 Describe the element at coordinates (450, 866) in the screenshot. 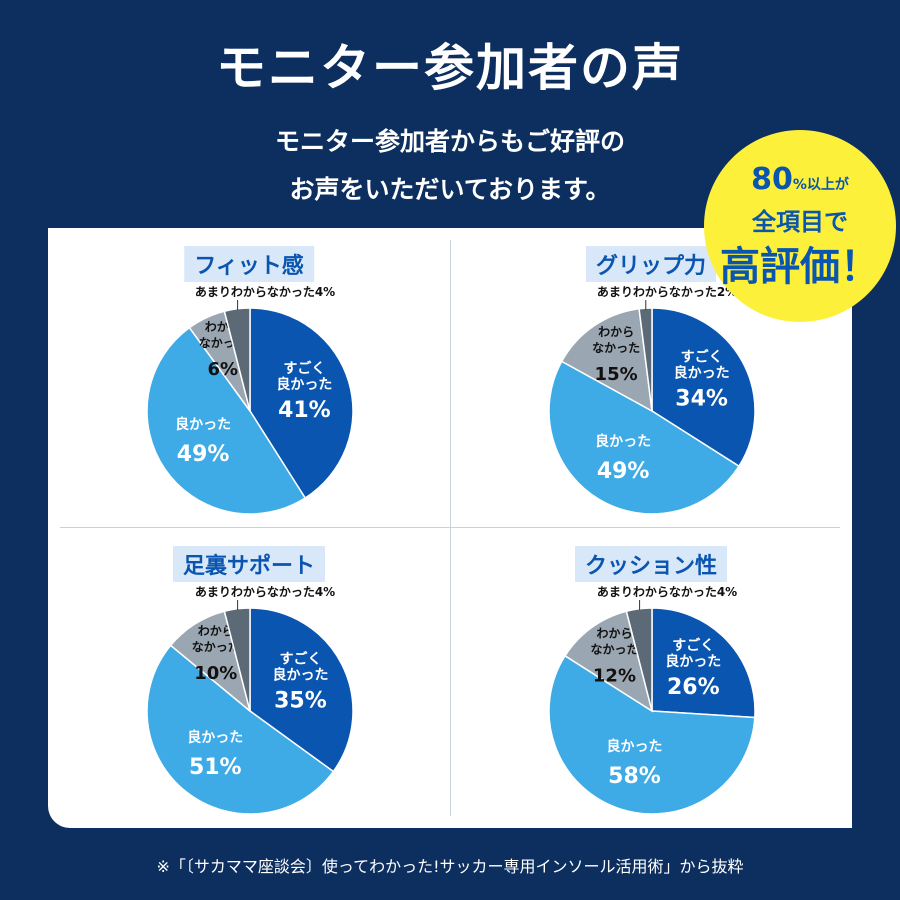

I see `footnote: ※「〔サカママ座談会〕使ってわかった!サッカー専用インソール活用術」から抜粋` at that location.